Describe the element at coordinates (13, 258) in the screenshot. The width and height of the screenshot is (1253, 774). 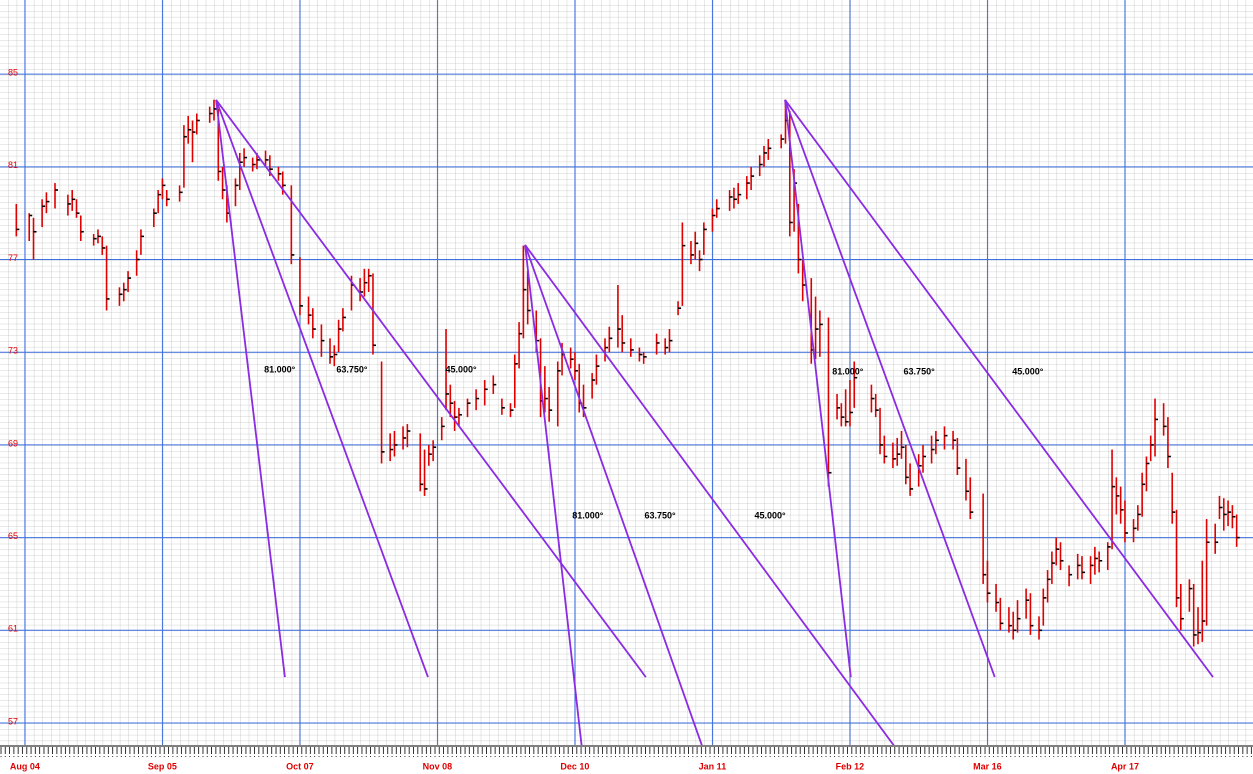
I see `y-tick-label: 77` at that location.